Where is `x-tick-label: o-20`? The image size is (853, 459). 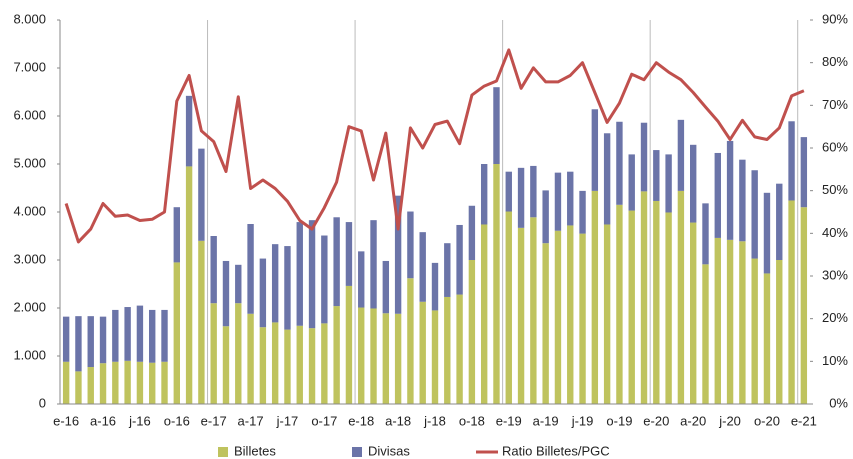 x-tick-label: o-20 is located at coordinates (767, 420).